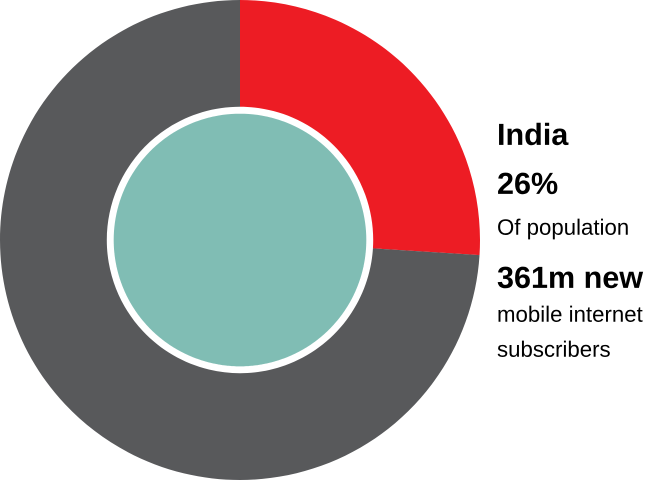 Image resolution: width=657 pixels, height=480 pixels. I want to click on text: mobile internet, so click(570, 314).